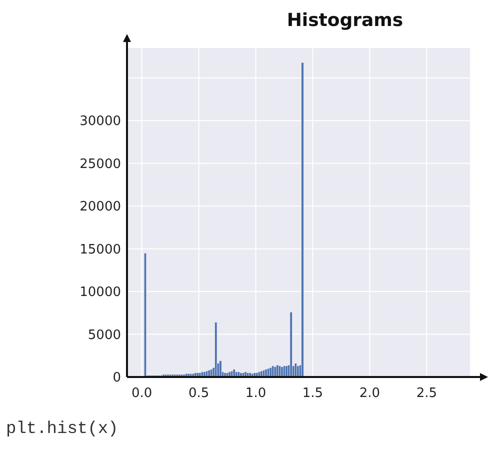  I want to click on x-tick-label: 2.5, so click(427, 393).